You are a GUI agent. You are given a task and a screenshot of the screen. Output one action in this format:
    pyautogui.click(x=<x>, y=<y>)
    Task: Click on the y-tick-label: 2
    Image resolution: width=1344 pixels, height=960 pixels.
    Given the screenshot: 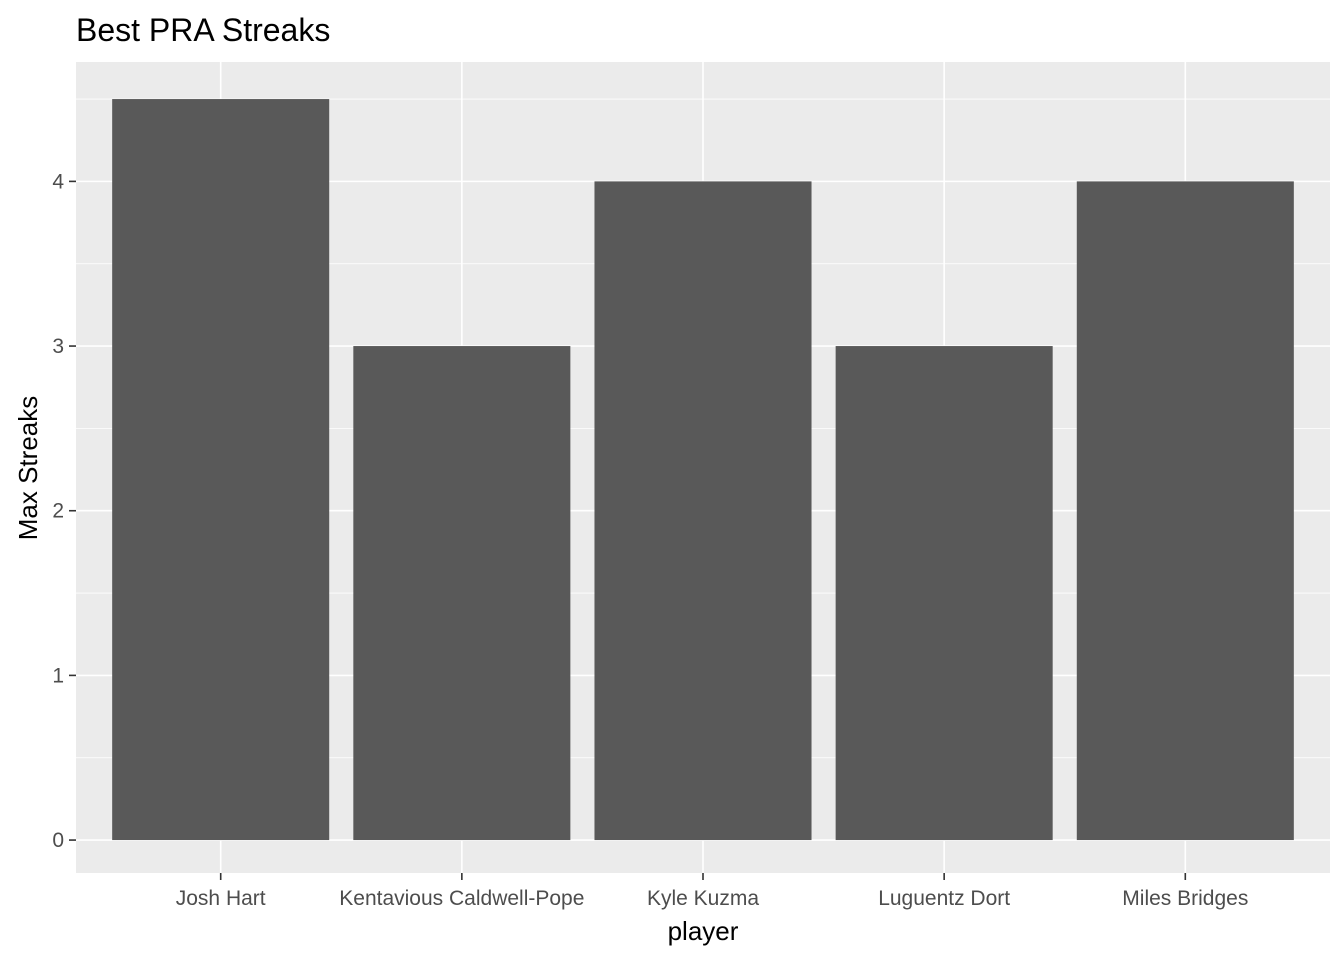 What is the action you would take?
    pyautogui.click(x=58, y=511)
    